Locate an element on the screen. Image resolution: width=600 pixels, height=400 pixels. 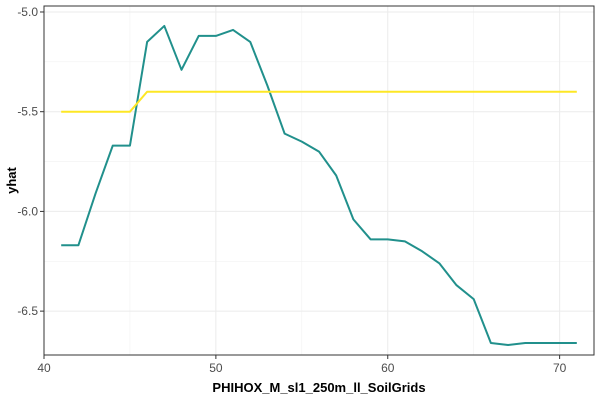
x-axis-title: PHIHOX_M_sl1_250m_ll_SoilGrids is located at coordinates (318, 387).